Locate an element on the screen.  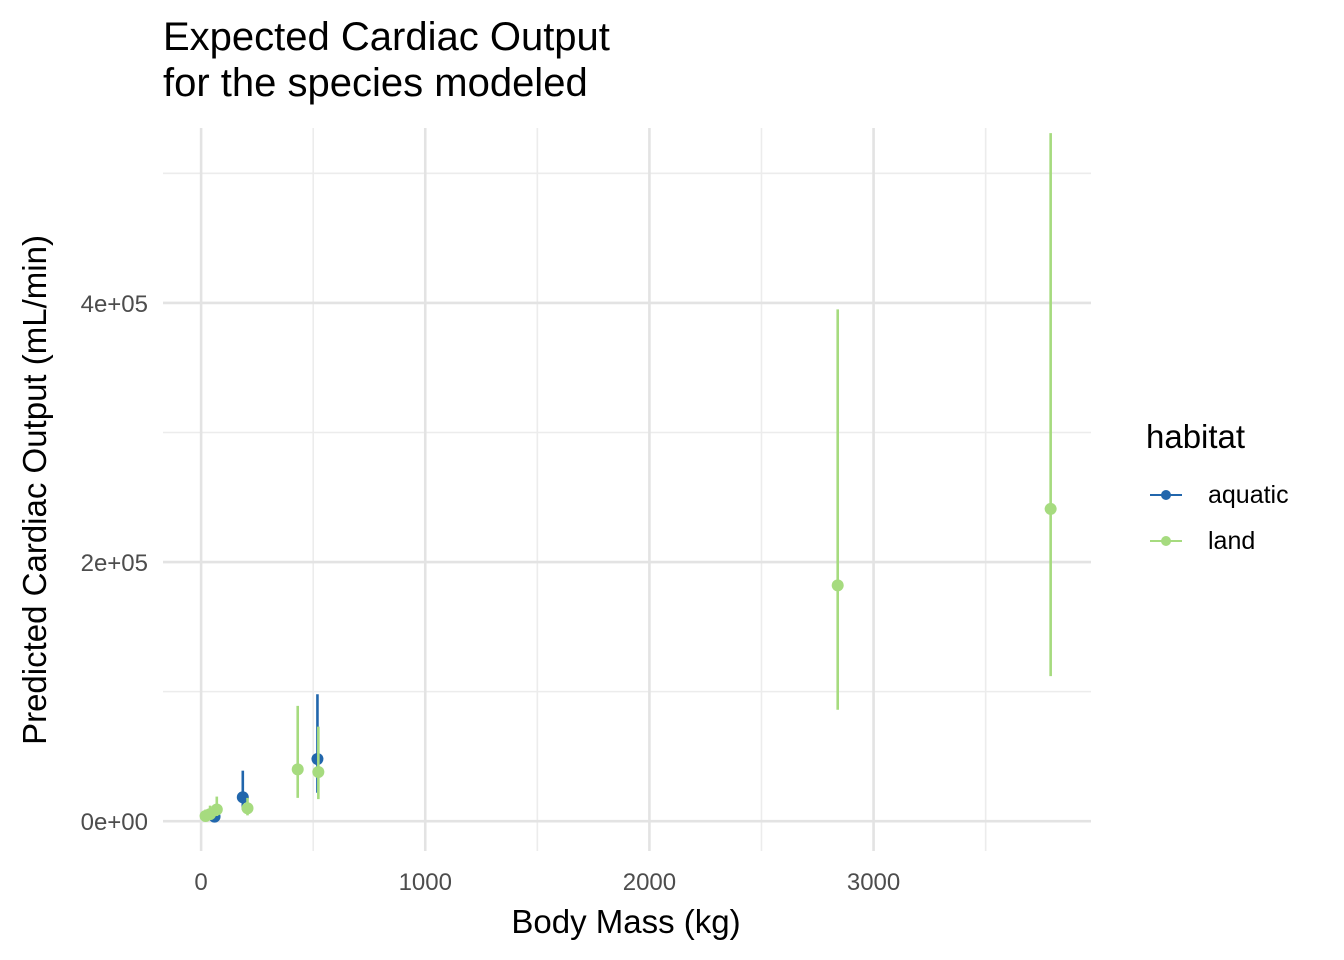
chart-title-line-1: Expected Cardiac Output is located at coordinates (386, 37).